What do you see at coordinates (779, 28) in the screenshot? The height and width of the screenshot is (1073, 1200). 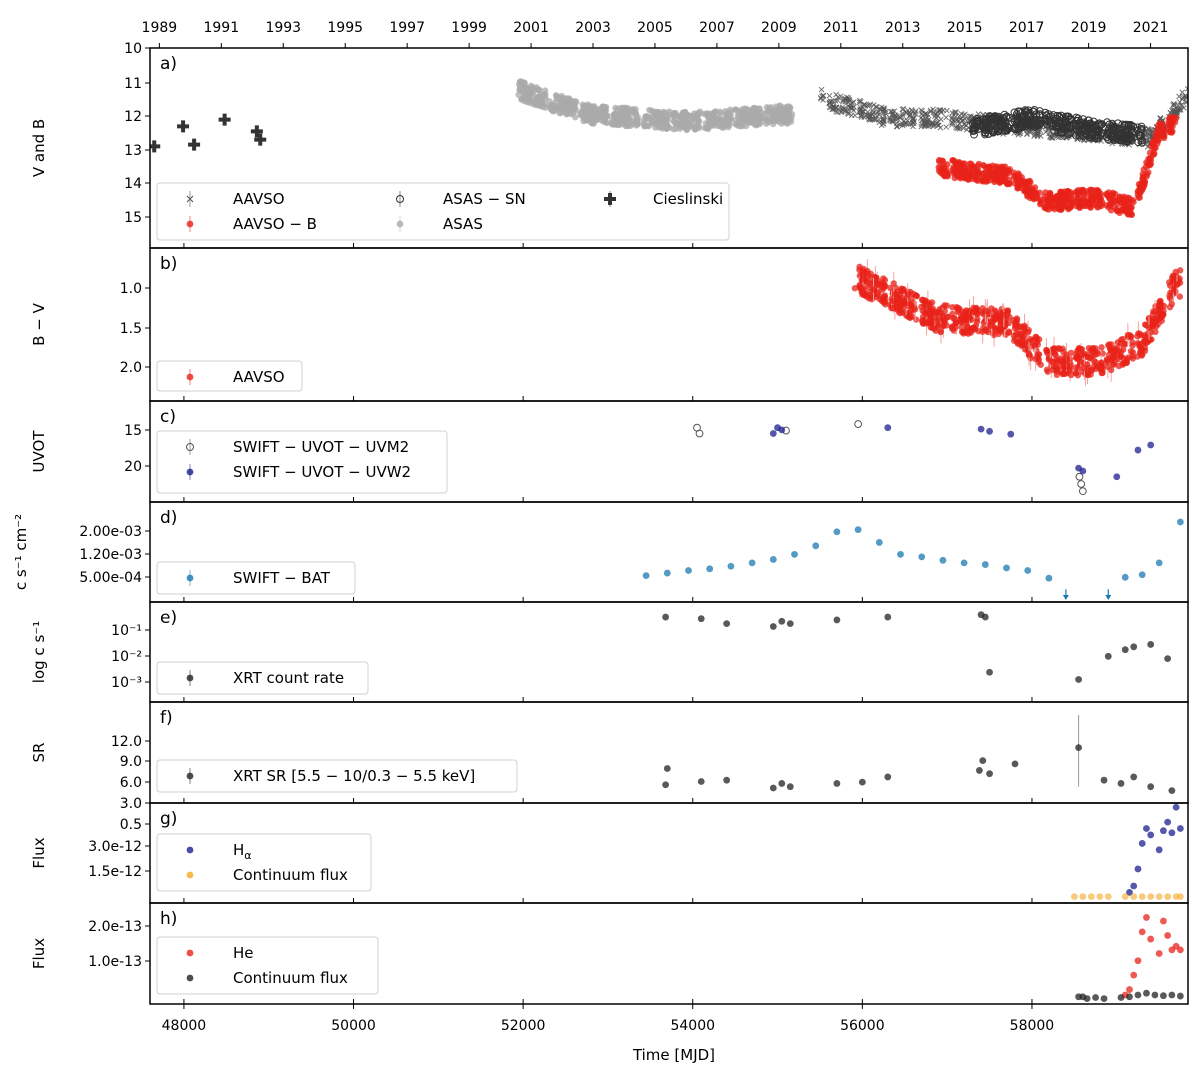 I see `year-tick-label: 2009` at bounding box center [779, 28].